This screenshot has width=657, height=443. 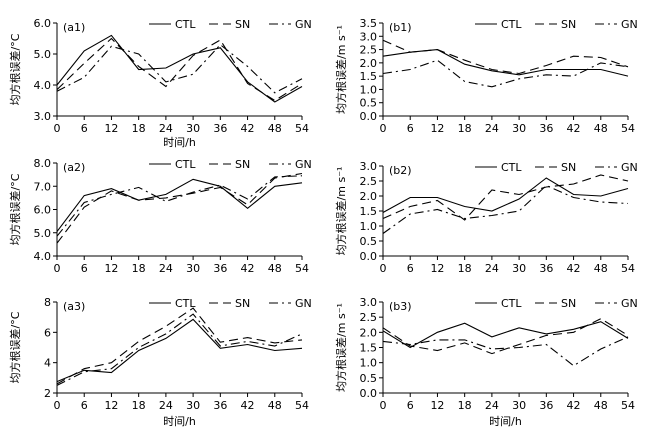 What do you see at coordinates (47, 332) in the screenshot?
I see `y-tick-label: 6` at bounding box center [47, 332].